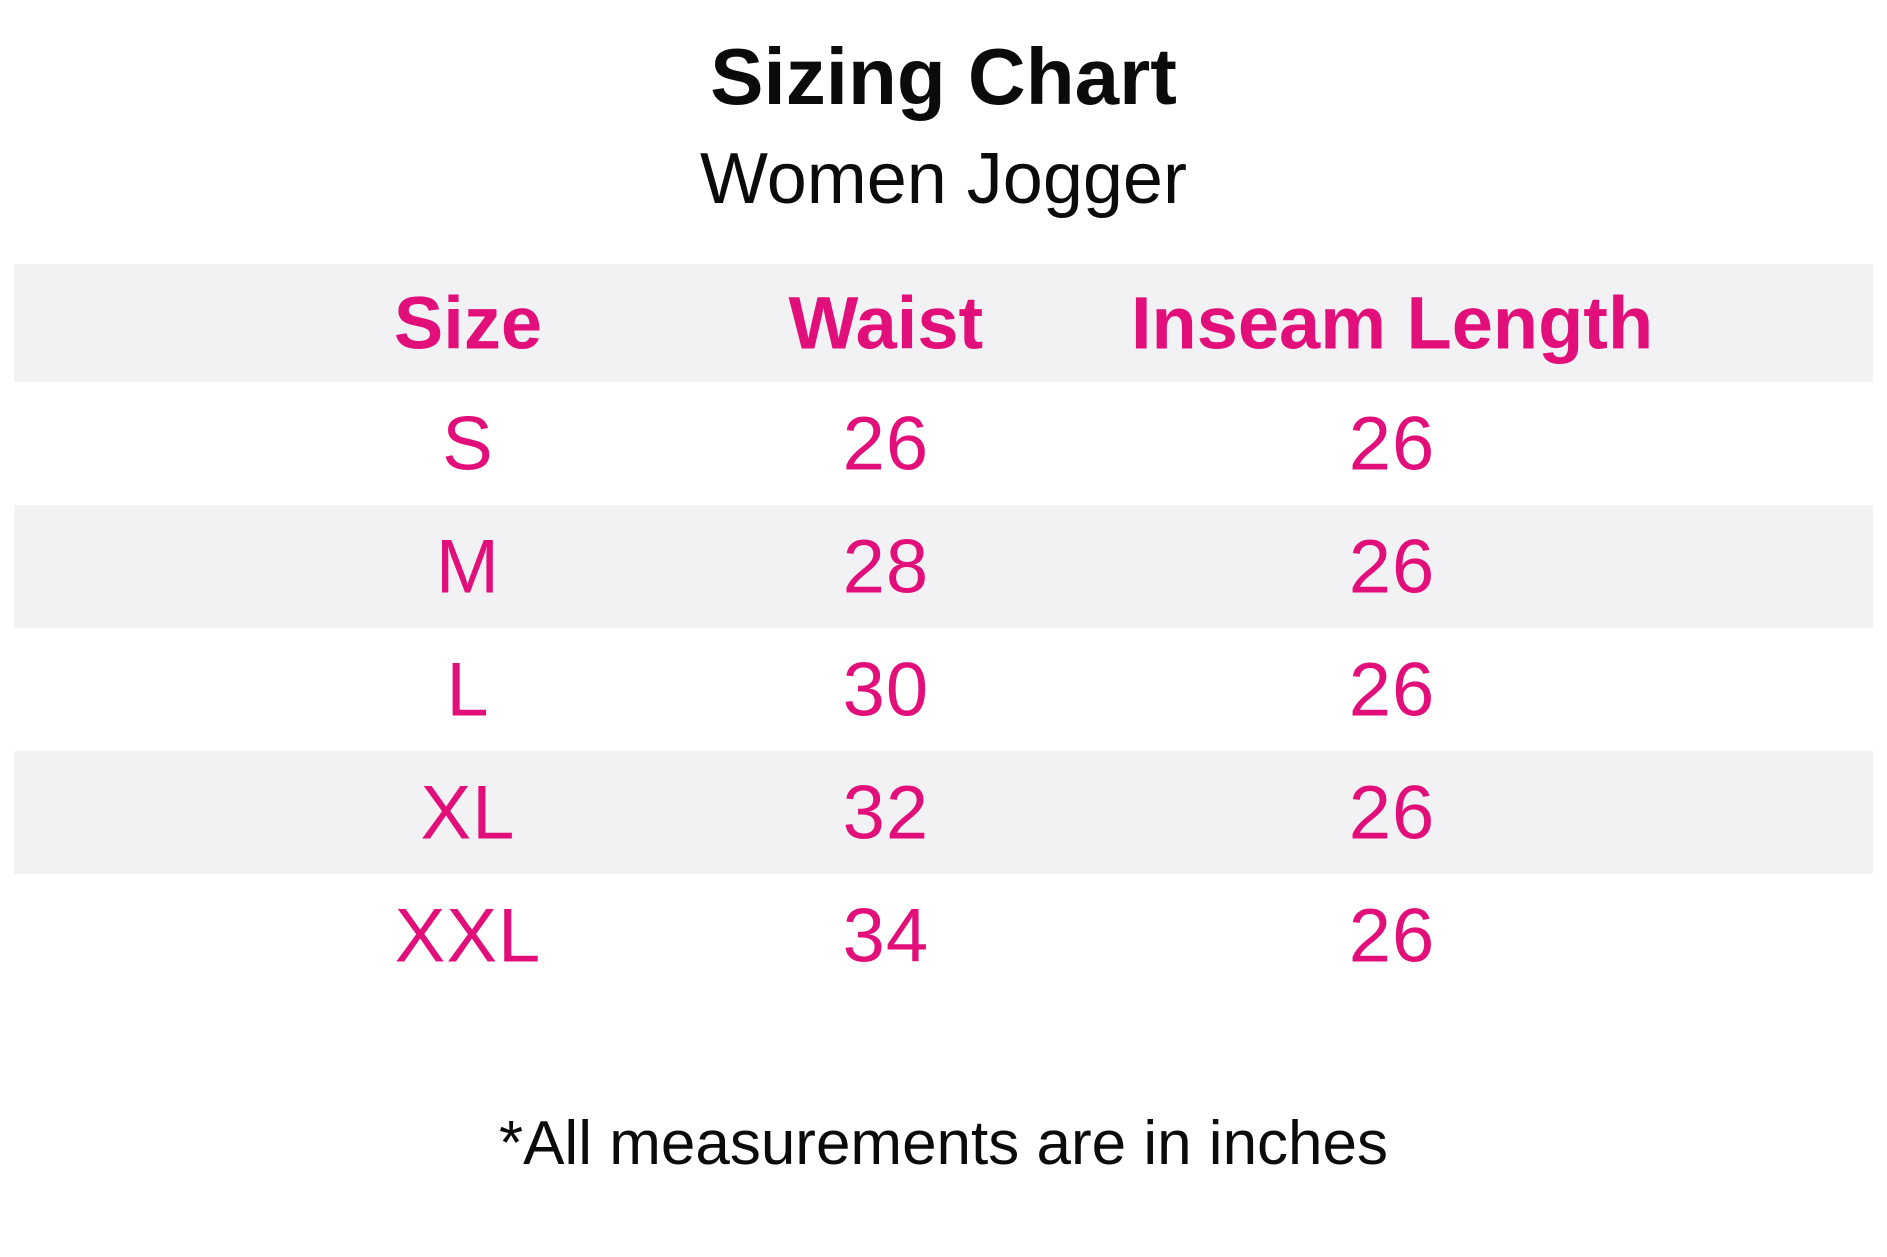 The image size is (1887, 1257). What do you see at coordinates (943, 1143) in the screenshot?
I see `measurements-footnote: *All measurements are in inches` at bounding box center [943, 1143].